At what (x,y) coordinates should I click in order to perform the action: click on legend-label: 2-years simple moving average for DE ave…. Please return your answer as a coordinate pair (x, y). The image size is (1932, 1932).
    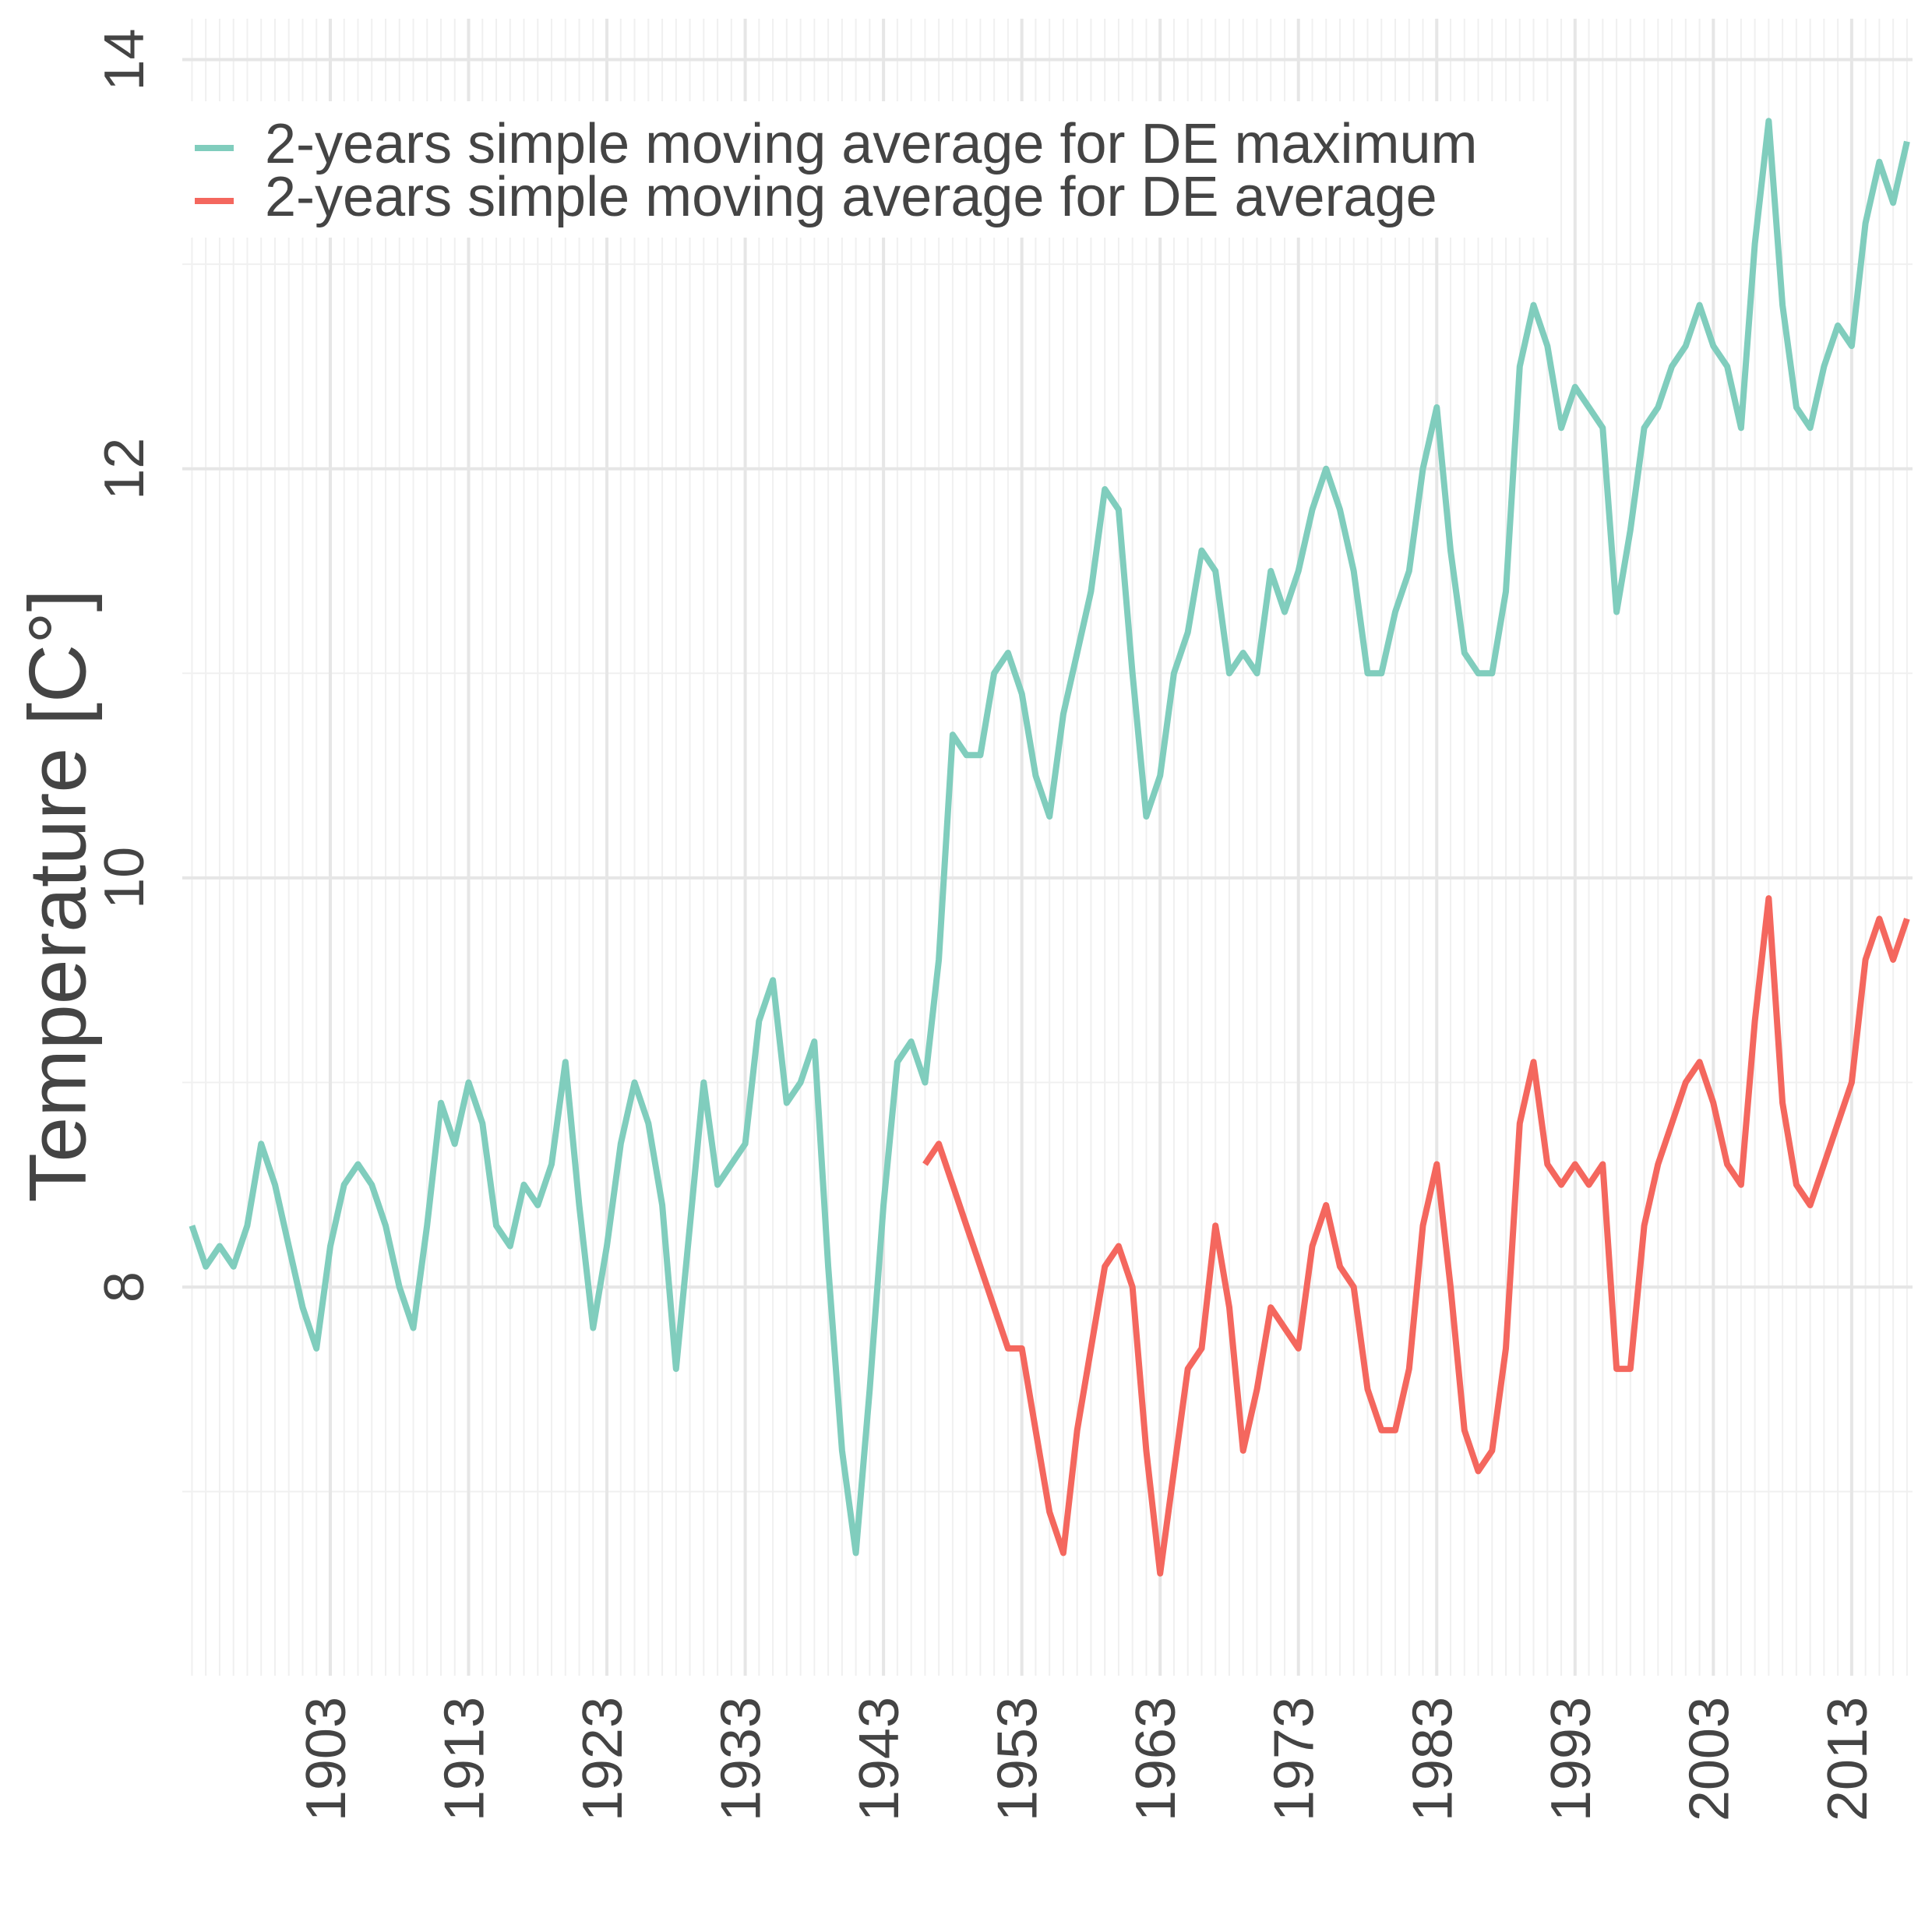
    Looking at the image, I should click on (851, 197).